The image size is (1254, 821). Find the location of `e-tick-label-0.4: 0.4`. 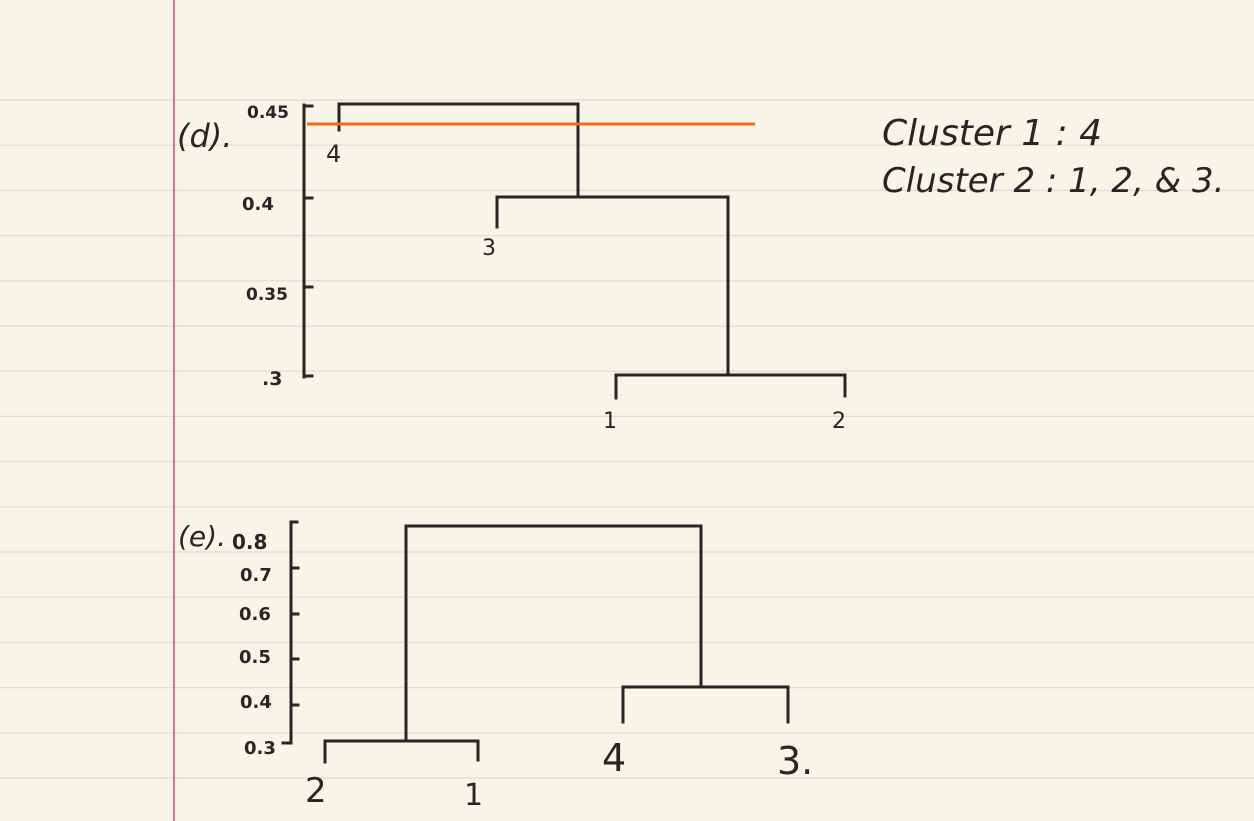

e-tick-label-0.4: 0.4 is located at coordinates (256, 702).